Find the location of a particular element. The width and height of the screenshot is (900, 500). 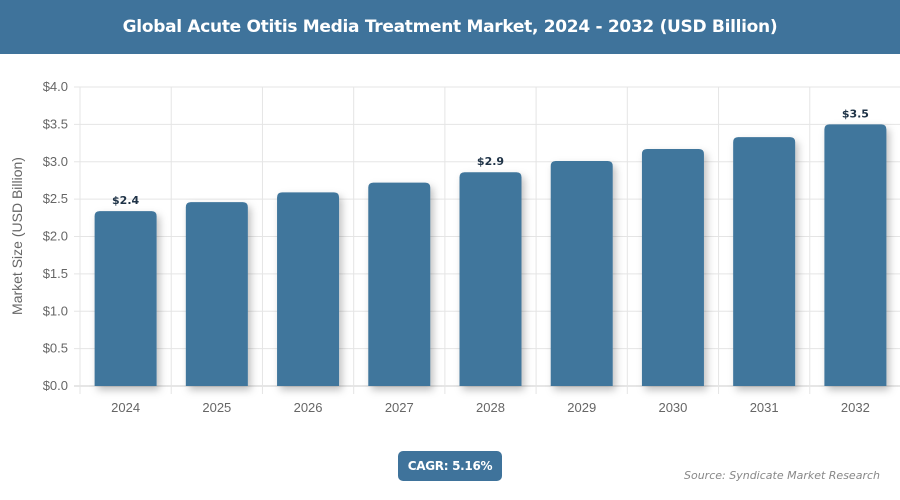

bar-2027 is located at coordinates (399, 284).